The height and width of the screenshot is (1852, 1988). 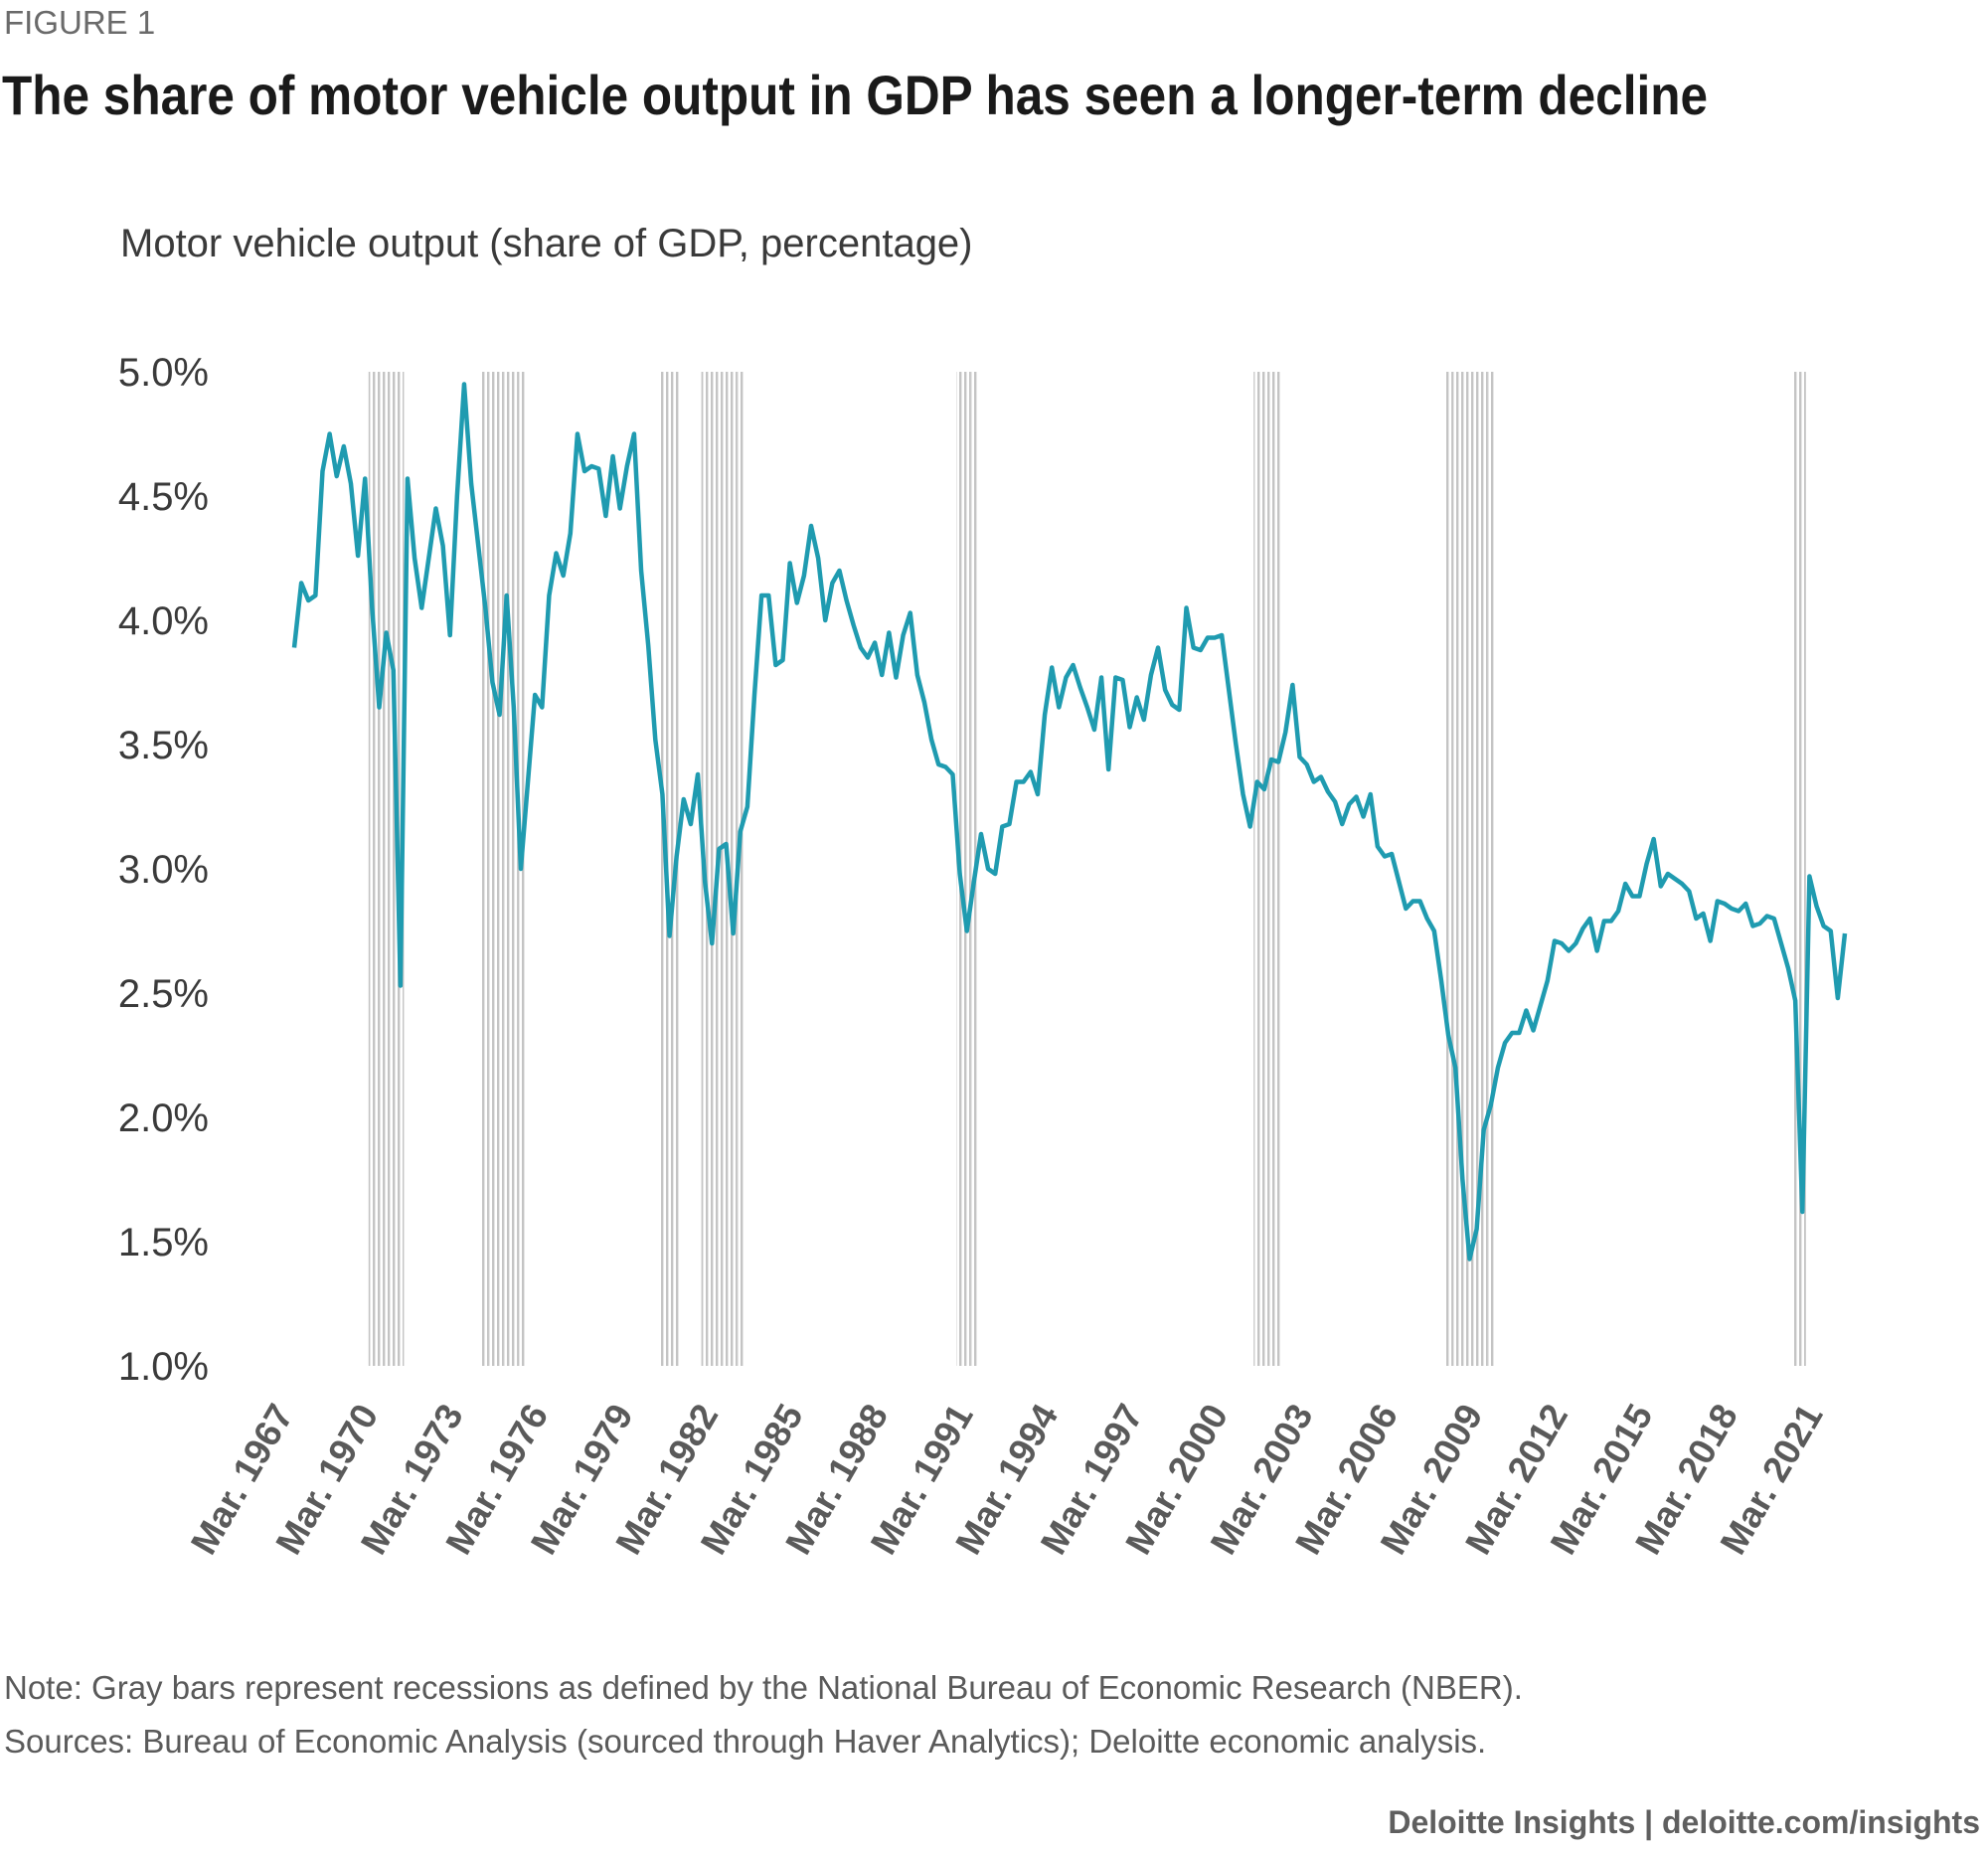 What do you see at coordinates (163, 870) in the screenshot?
I see `y-tick-label: 3.0%` at bounding box center [163, 870].